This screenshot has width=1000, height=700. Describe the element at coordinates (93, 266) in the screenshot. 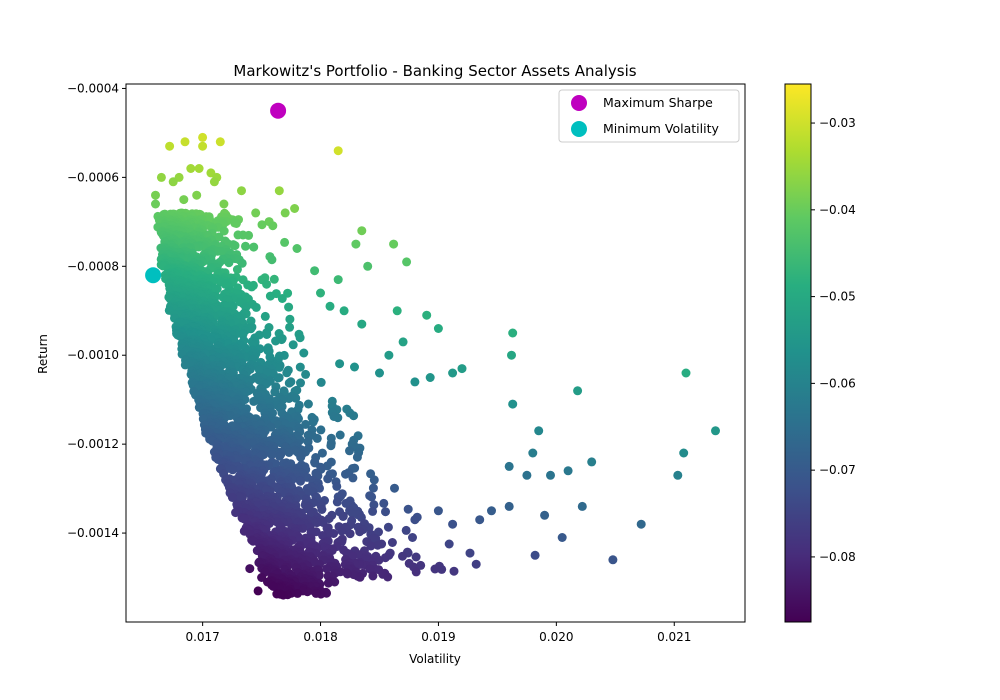

I see `y-tick-label: −0.0008` at that location.